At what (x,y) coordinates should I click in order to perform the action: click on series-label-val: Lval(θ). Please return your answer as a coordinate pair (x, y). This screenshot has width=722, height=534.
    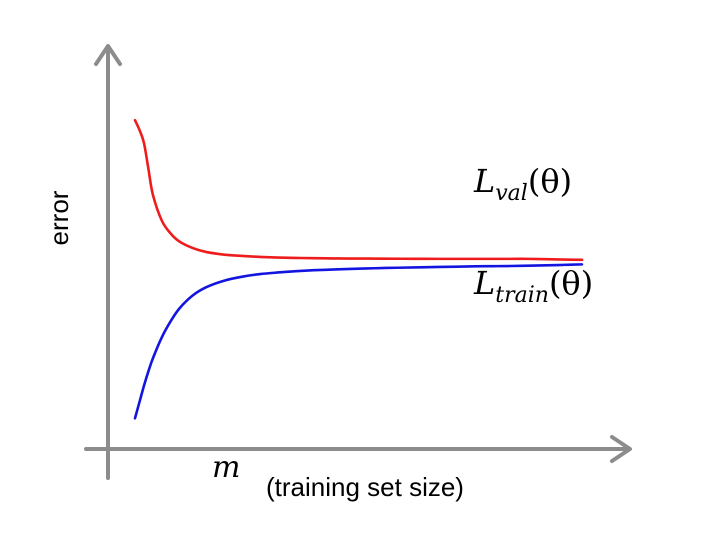
    Looking at the image, I should click on (522, 184).